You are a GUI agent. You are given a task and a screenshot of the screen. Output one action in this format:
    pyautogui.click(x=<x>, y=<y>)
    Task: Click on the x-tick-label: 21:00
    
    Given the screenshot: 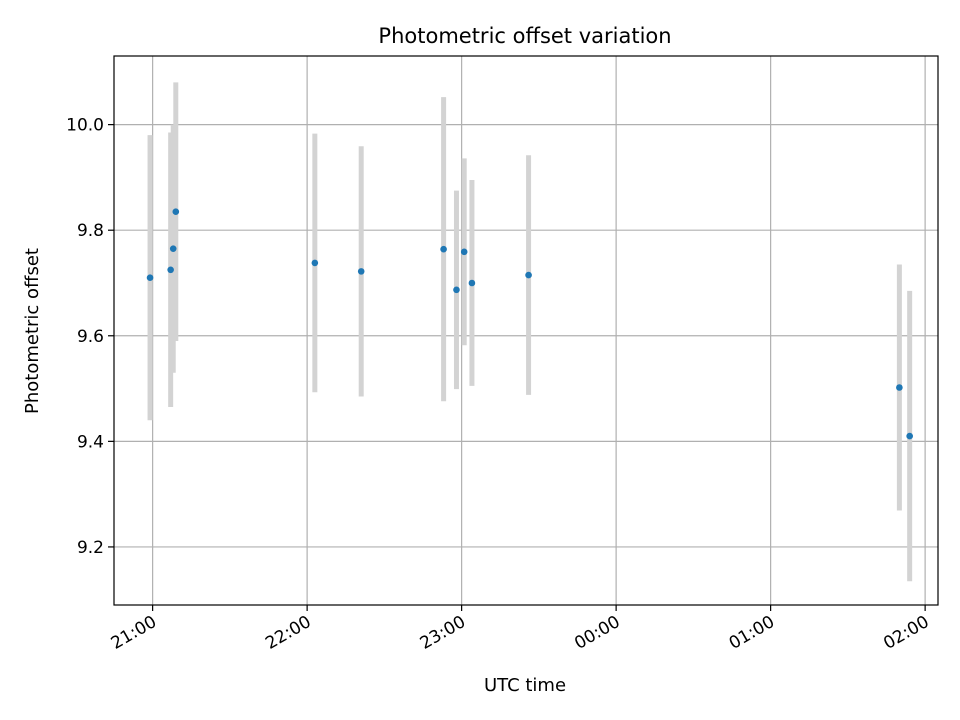 What is the action you would take?
    pyautogui.click(x=134, y=633)
    